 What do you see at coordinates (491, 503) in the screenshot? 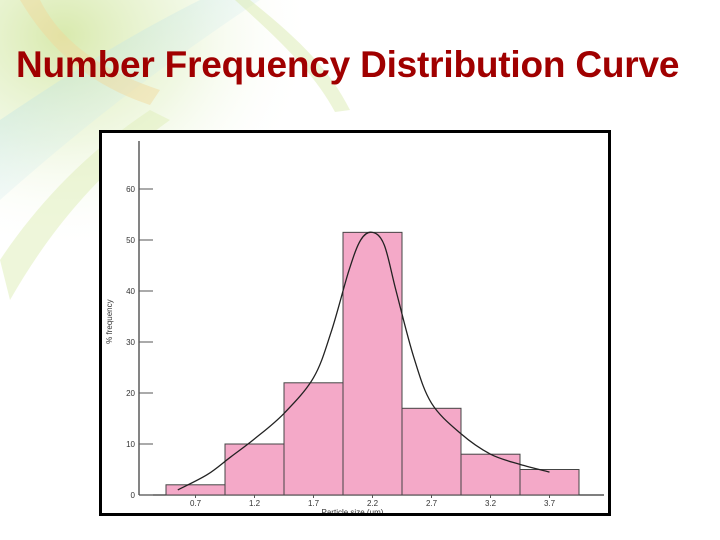
I see `x-tick-label-3.2: 3.2` at bounding box center [491, 503].